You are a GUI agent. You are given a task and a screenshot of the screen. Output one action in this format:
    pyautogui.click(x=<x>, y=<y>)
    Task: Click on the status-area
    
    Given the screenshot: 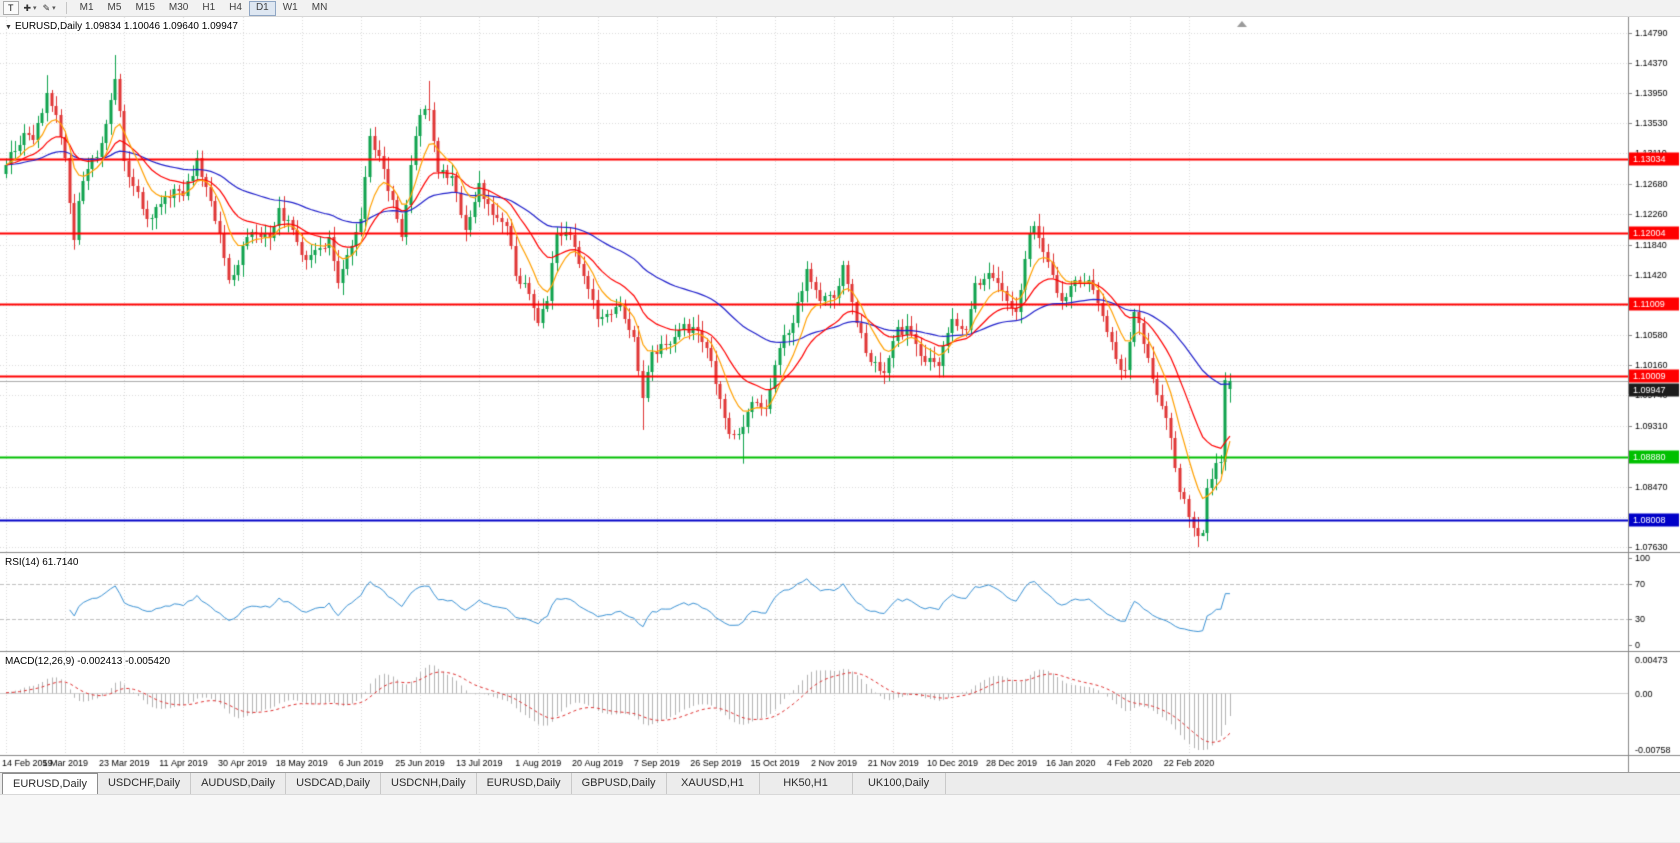 What is the action you would take?
    pyautogui.click(x=840, y=818)
    